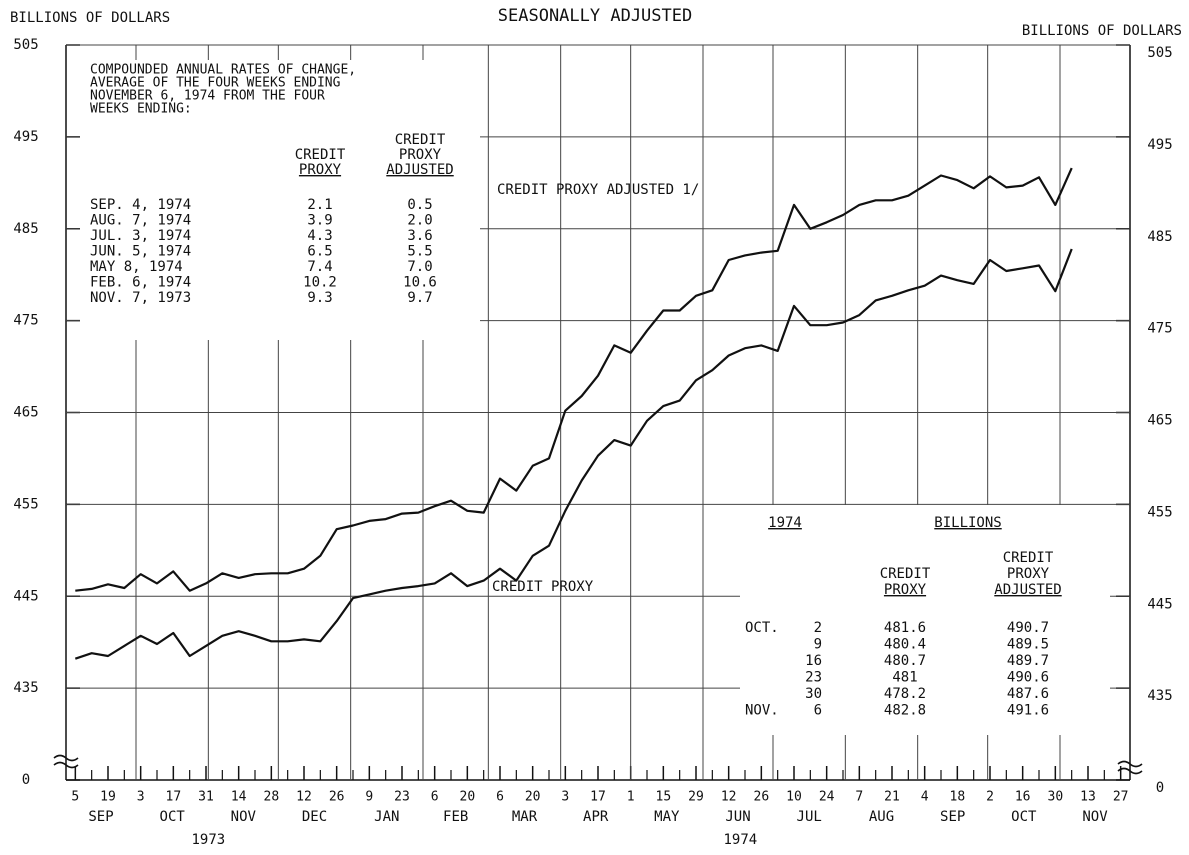 The image size is (1189, 855). Describe the element at coordinates (1095, 817) in the screenshot. I see `month-label: NOV` at that location.